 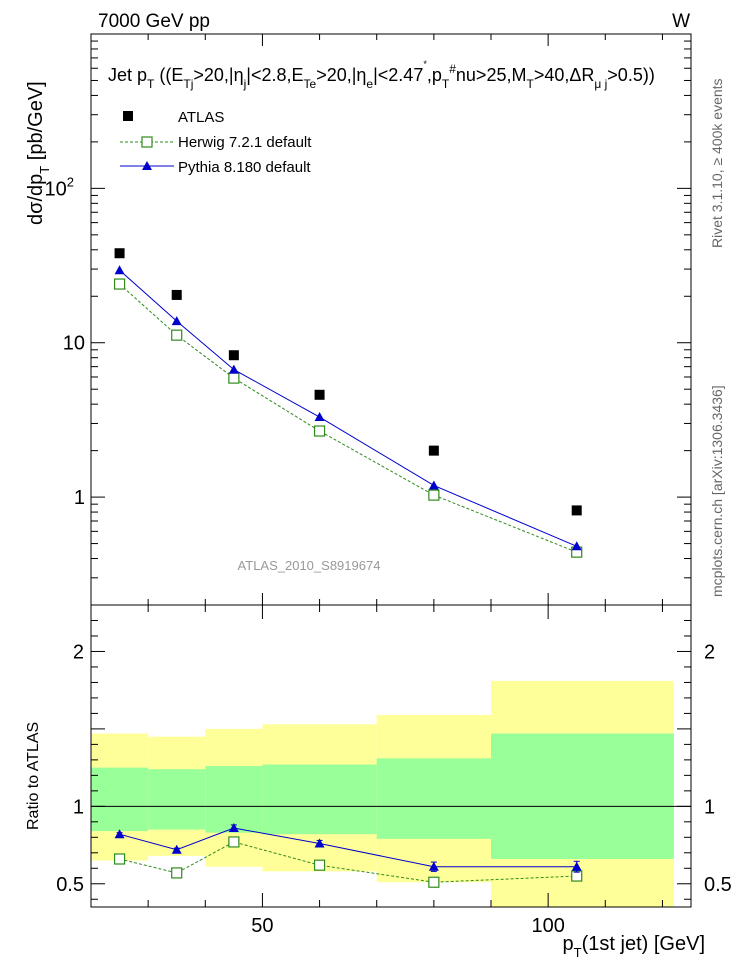 I want to click on ratio-ytick-label-left: 0.5, so click(x=70, y=885).